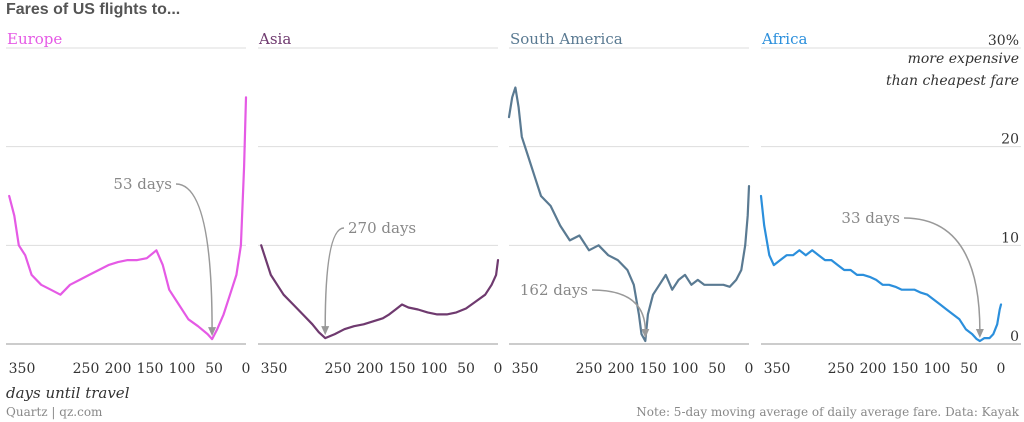 Image resolution: width=1024 pixels, height=422 pixels. Describe the element at coordinates (1014, 337) in the screenshot. I see `y-tick-0: 0` at that location.